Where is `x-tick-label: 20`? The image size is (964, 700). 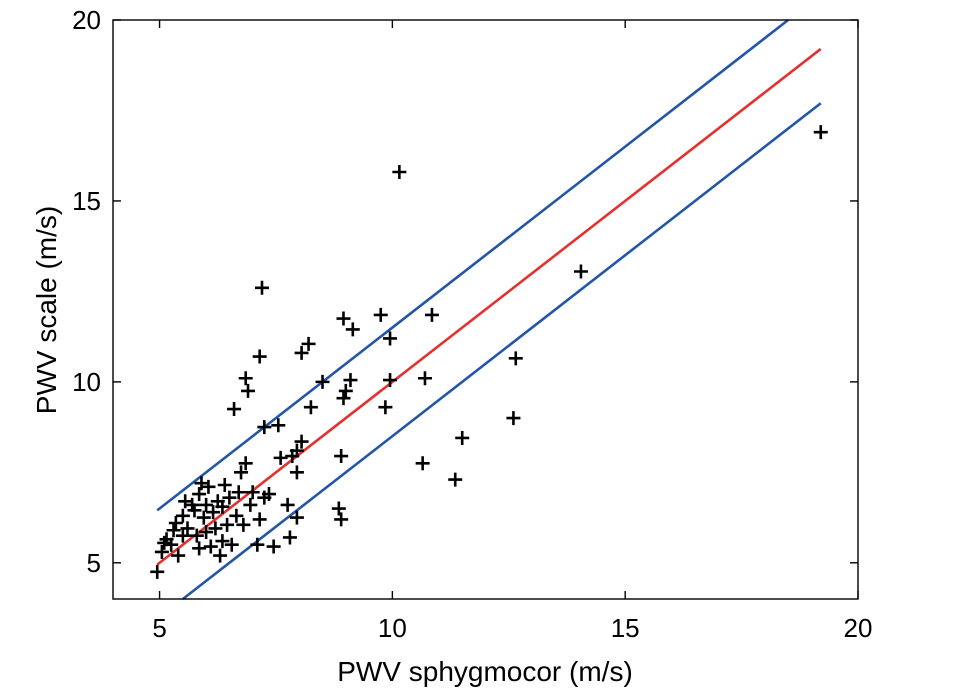 x-tick-label: 20 is located at coordinates (858, 628).